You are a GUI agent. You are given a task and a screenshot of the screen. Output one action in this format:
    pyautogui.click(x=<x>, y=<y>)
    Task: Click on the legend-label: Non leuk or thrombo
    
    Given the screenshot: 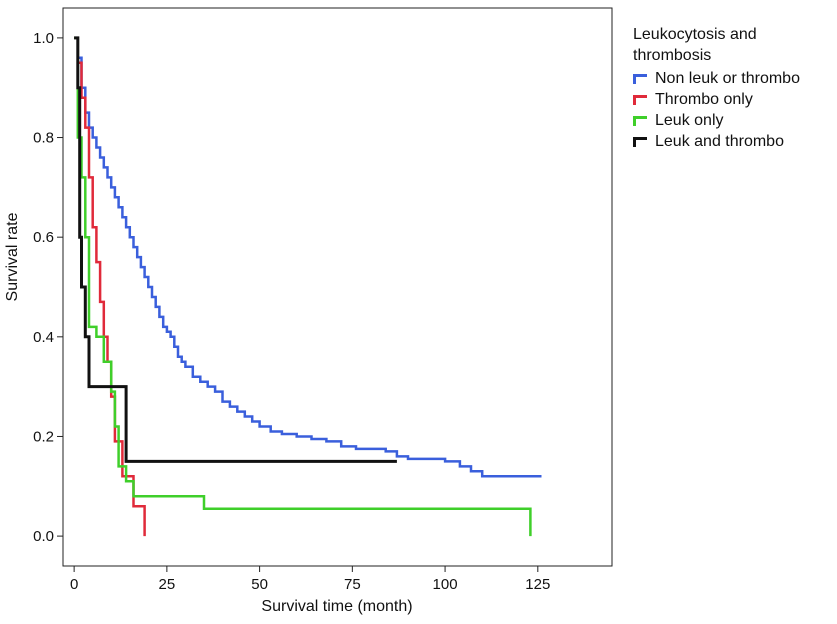 What is the action you would take?
    pyautogui.click(x=727, y=78)
    